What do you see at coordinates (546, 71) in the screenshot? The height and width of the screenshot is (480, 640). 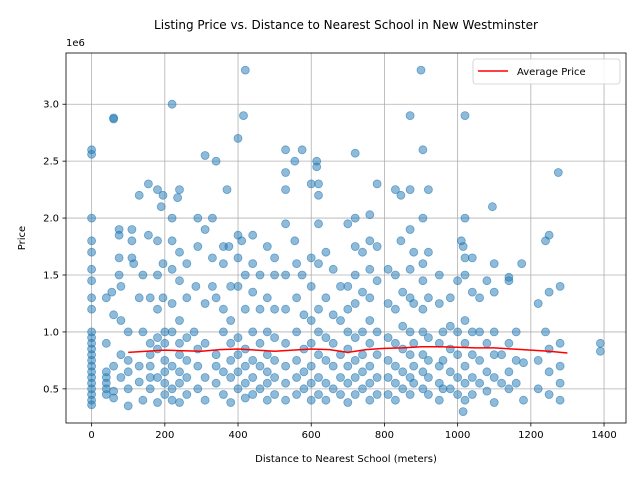 I see `legend-box` at bounding box center [546, 71].